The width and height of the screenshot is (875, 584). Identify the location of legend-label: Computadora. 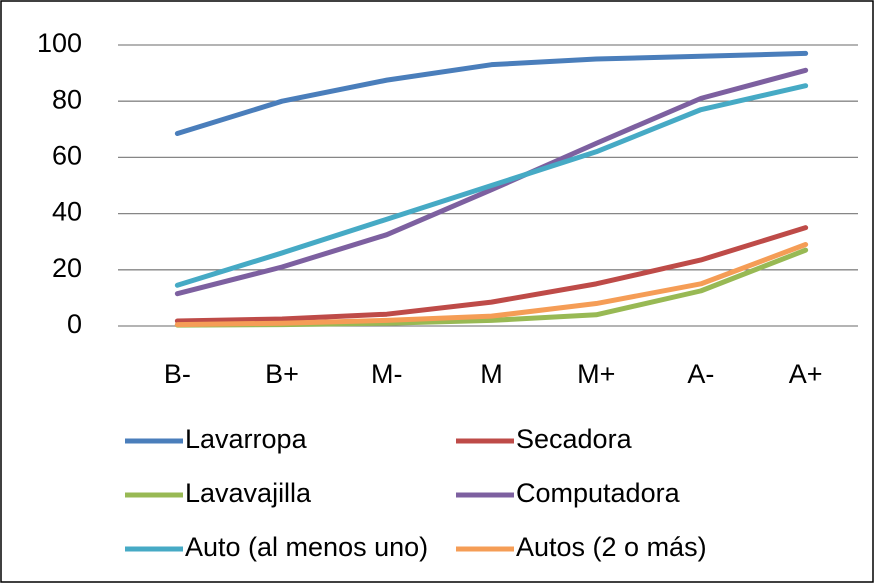
(598, 493).